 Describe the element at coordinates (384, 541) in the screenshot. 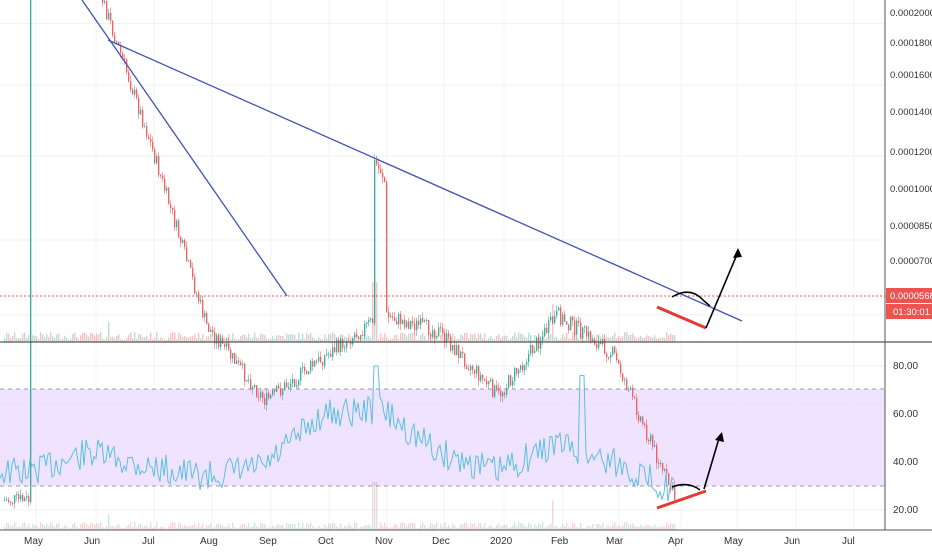

I see `time-tick: Nov` at that location.